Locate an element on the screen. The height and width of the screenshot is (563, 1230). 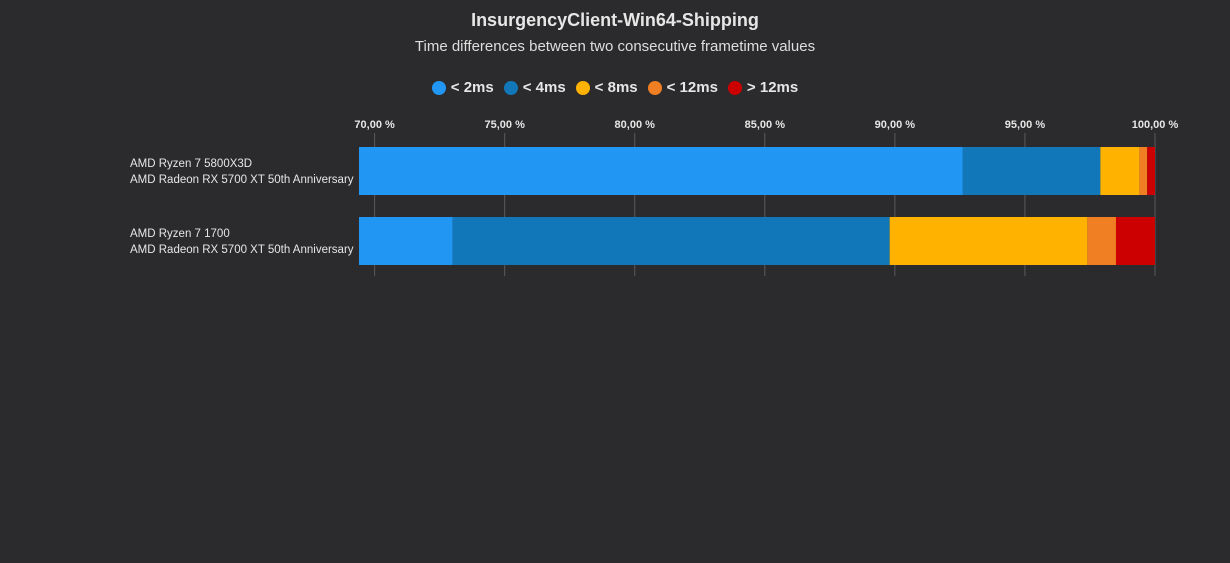
legend-item-gt12ms: > 12ms is located at coordinates (763, 87).